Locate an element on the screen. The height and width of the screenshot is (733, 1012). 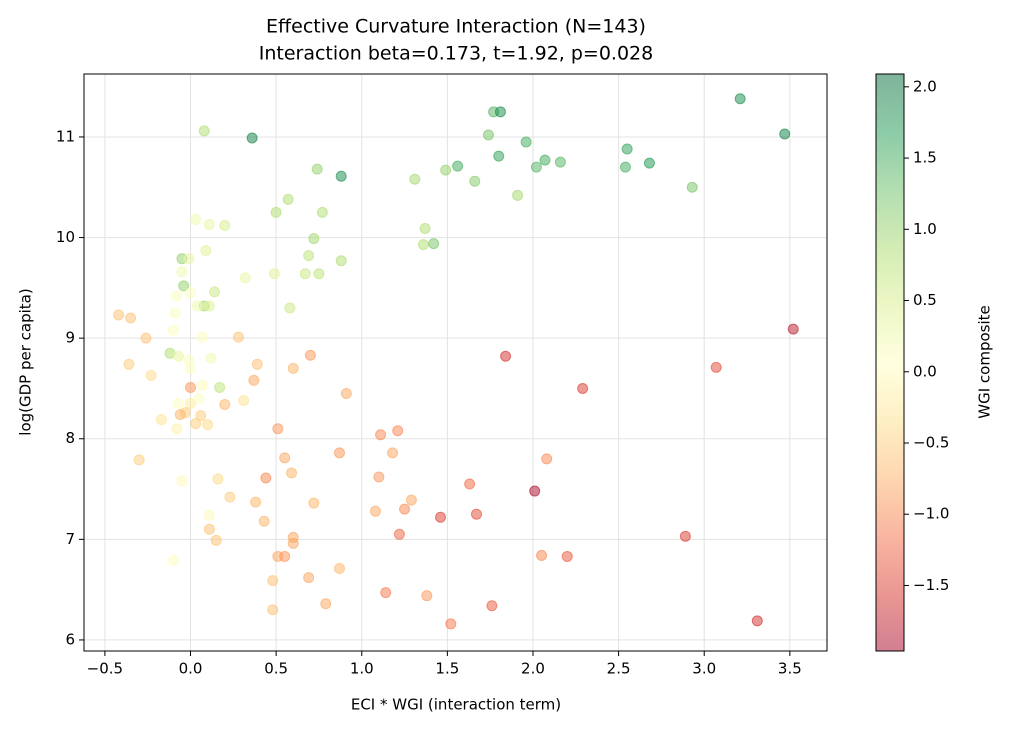
x-tick-label: 2.5 is located at coordinates (619, 669).